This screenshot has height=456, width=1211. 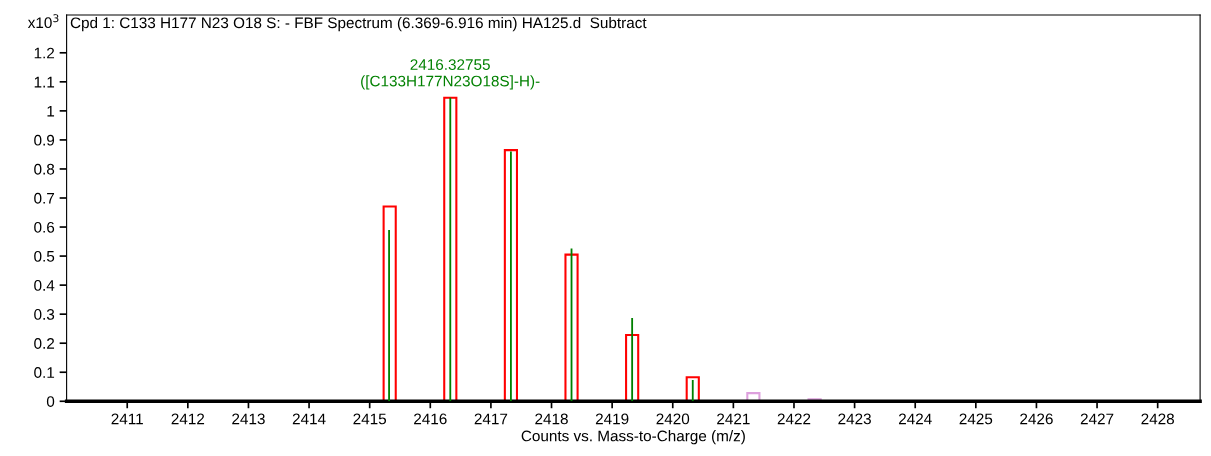 I want to click on y-axis-title: x10$^{3}$, so click(x=43, y=21).